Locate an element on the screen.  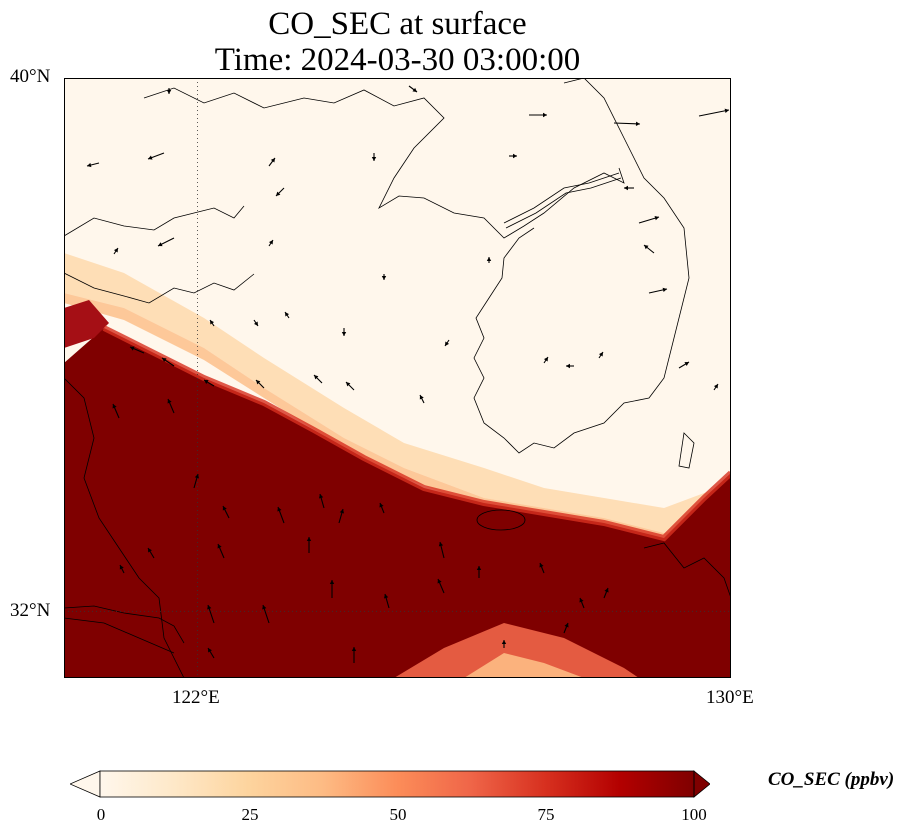
high-concentration-patch-nw is located at coordinates (86, 324).